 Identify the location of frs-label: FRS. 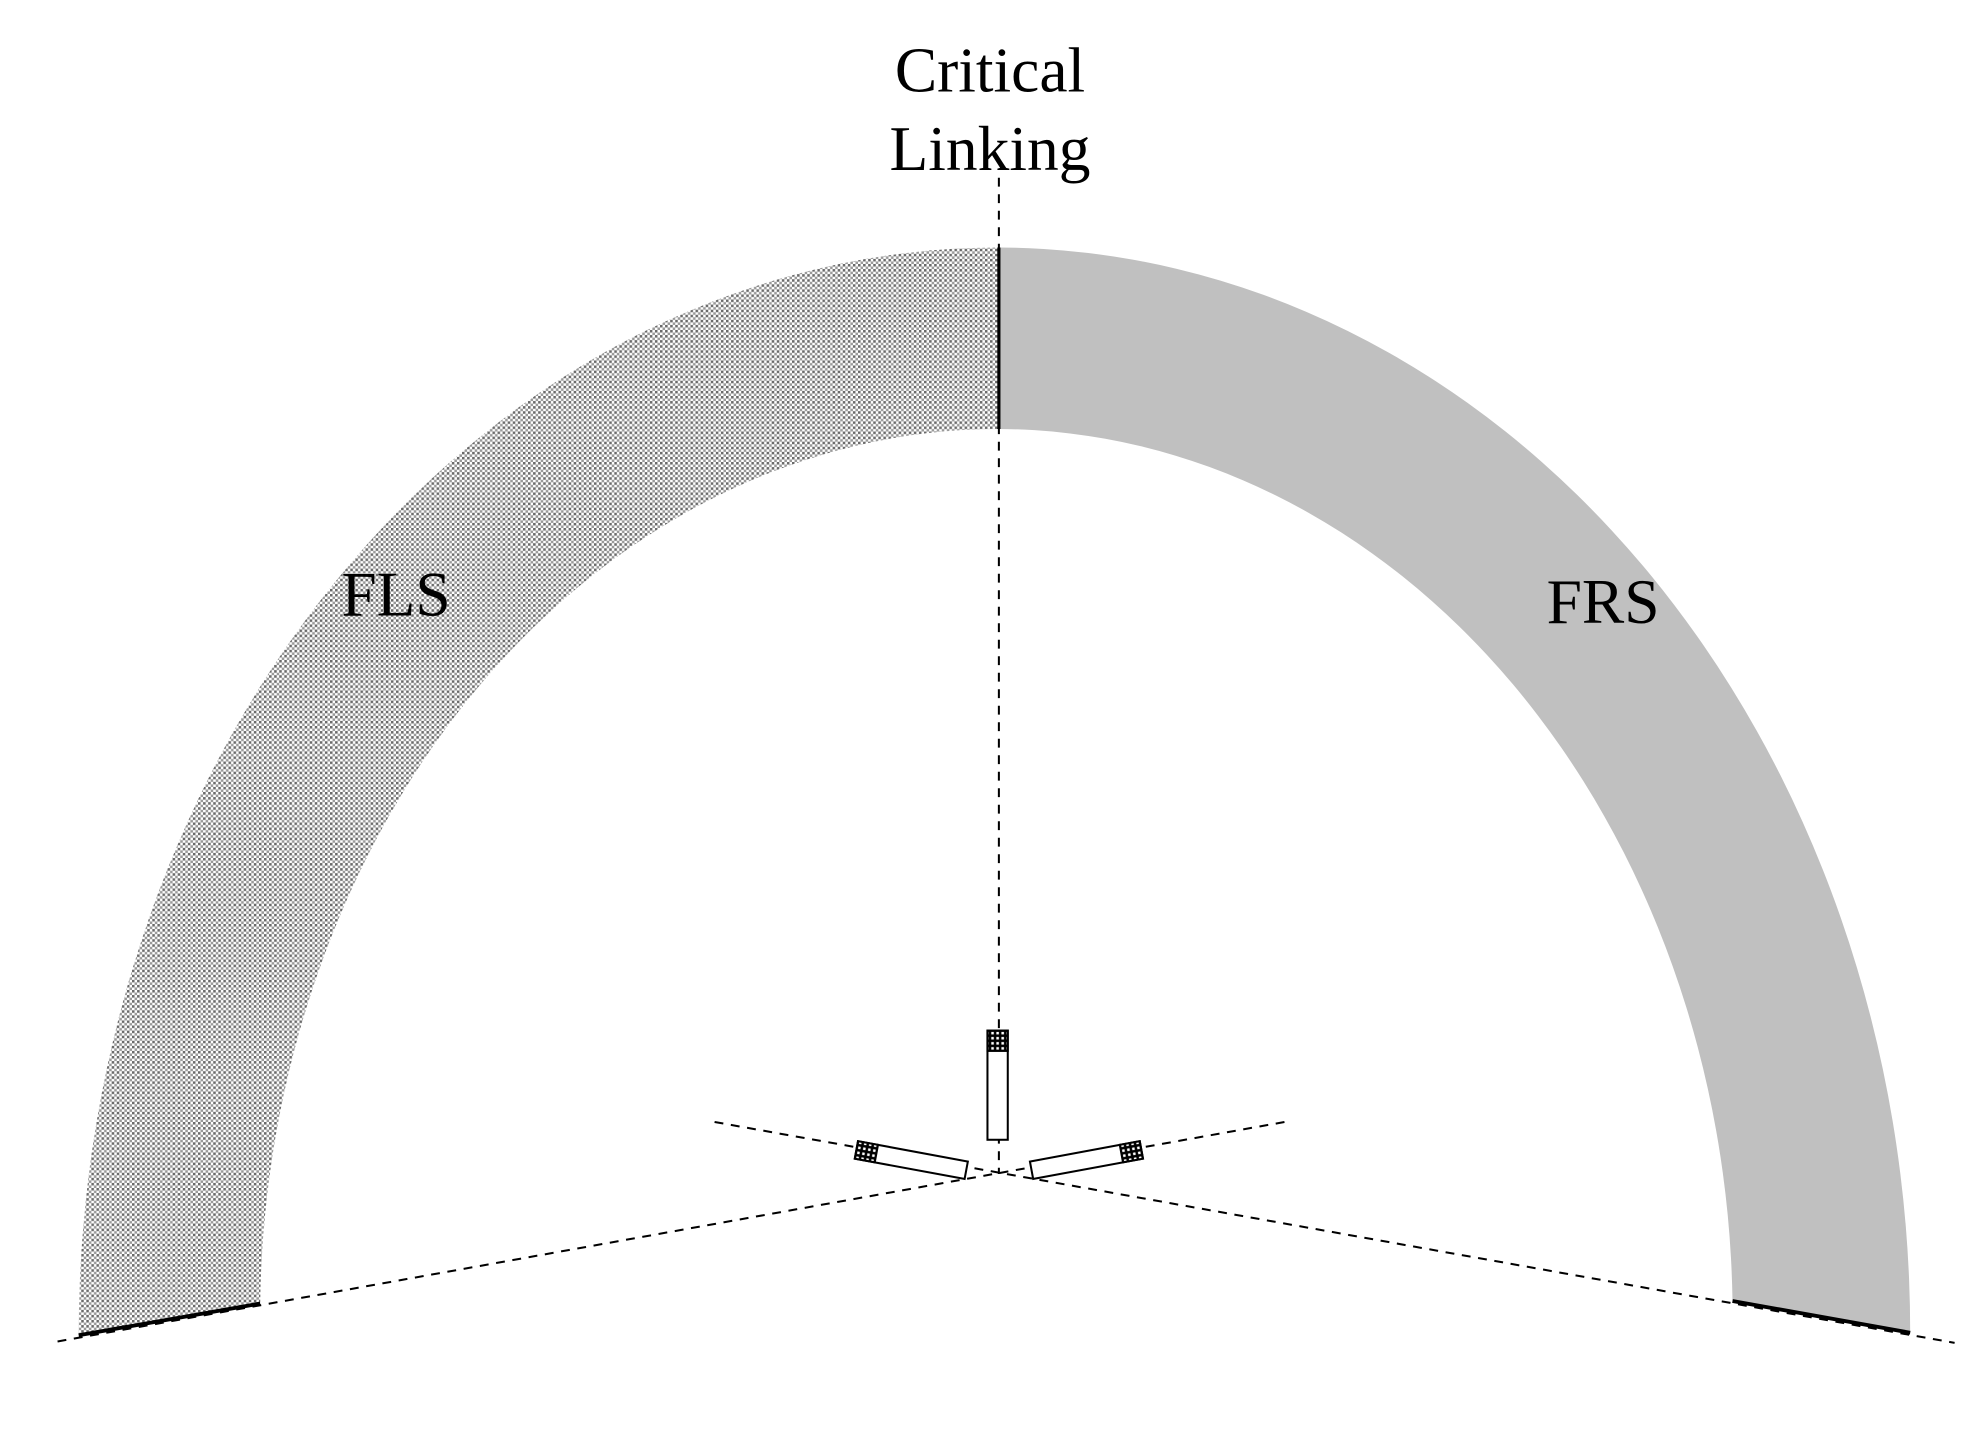
(1603, 601).